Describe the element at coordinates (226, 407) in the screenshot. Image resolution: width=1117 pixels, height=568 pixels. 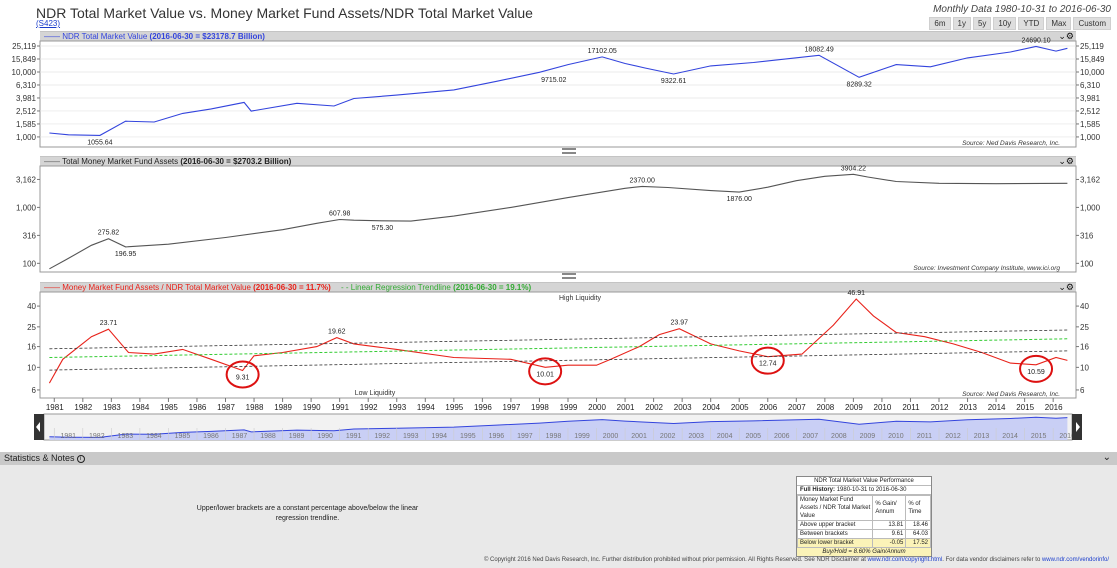
I see `x-tick-label: 1987` at that location.